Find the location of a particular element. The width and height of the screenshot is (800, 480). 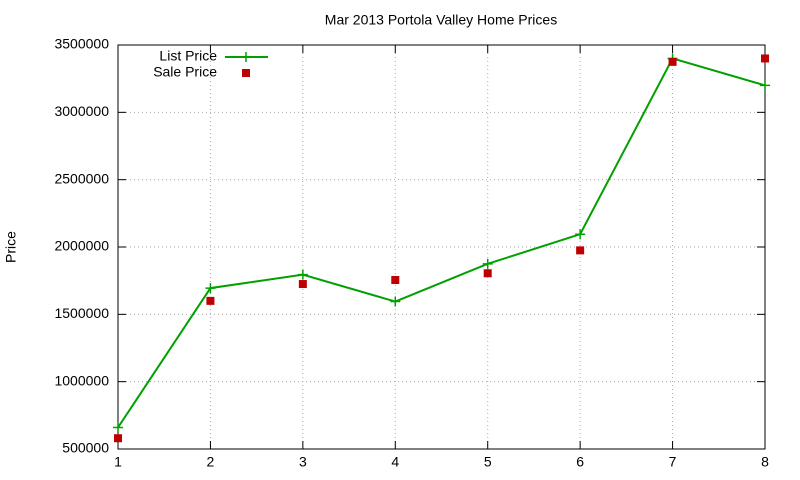

legend-label: List Price is located at coordinates (188, 56).